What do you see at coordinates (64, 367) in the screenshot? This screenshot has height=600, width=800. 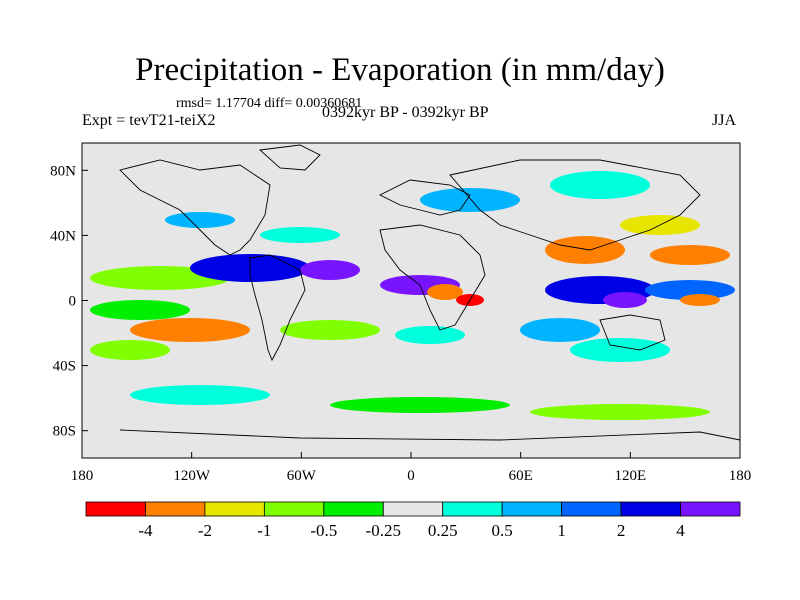 I see `lat-label: 40S` at bounding box center [64, 367].